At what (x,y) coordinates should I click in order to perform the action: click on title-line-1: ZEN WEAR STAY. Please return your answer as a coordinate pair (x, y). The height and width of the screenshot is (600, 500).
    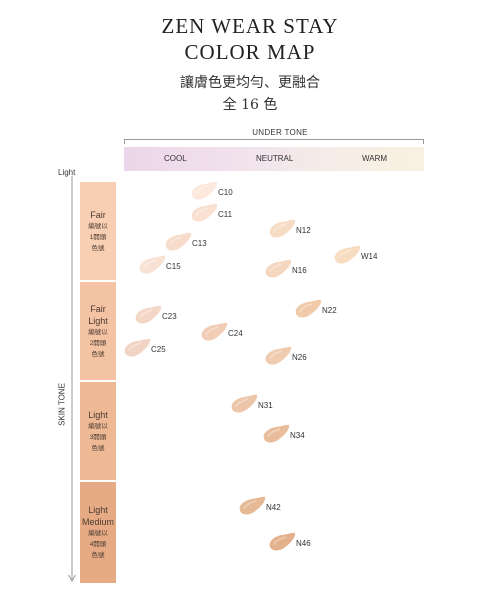
    Looking at the image, I should click on (250, 26).